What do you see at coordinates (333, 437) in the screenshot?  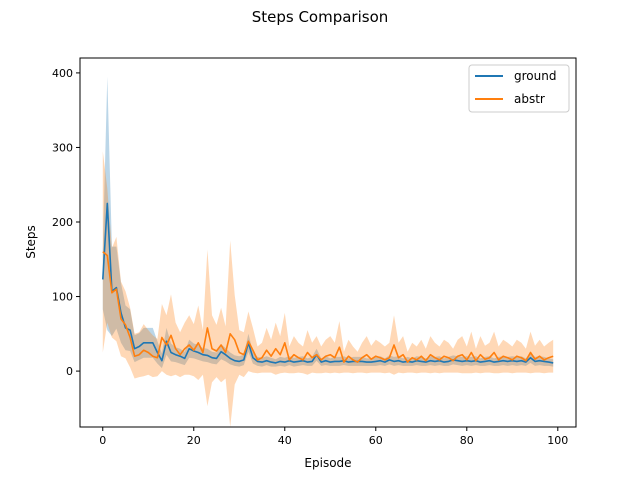 I see `x-axis-ticks: 0 20 40 60 80 100` at bounding box center [333, 437].